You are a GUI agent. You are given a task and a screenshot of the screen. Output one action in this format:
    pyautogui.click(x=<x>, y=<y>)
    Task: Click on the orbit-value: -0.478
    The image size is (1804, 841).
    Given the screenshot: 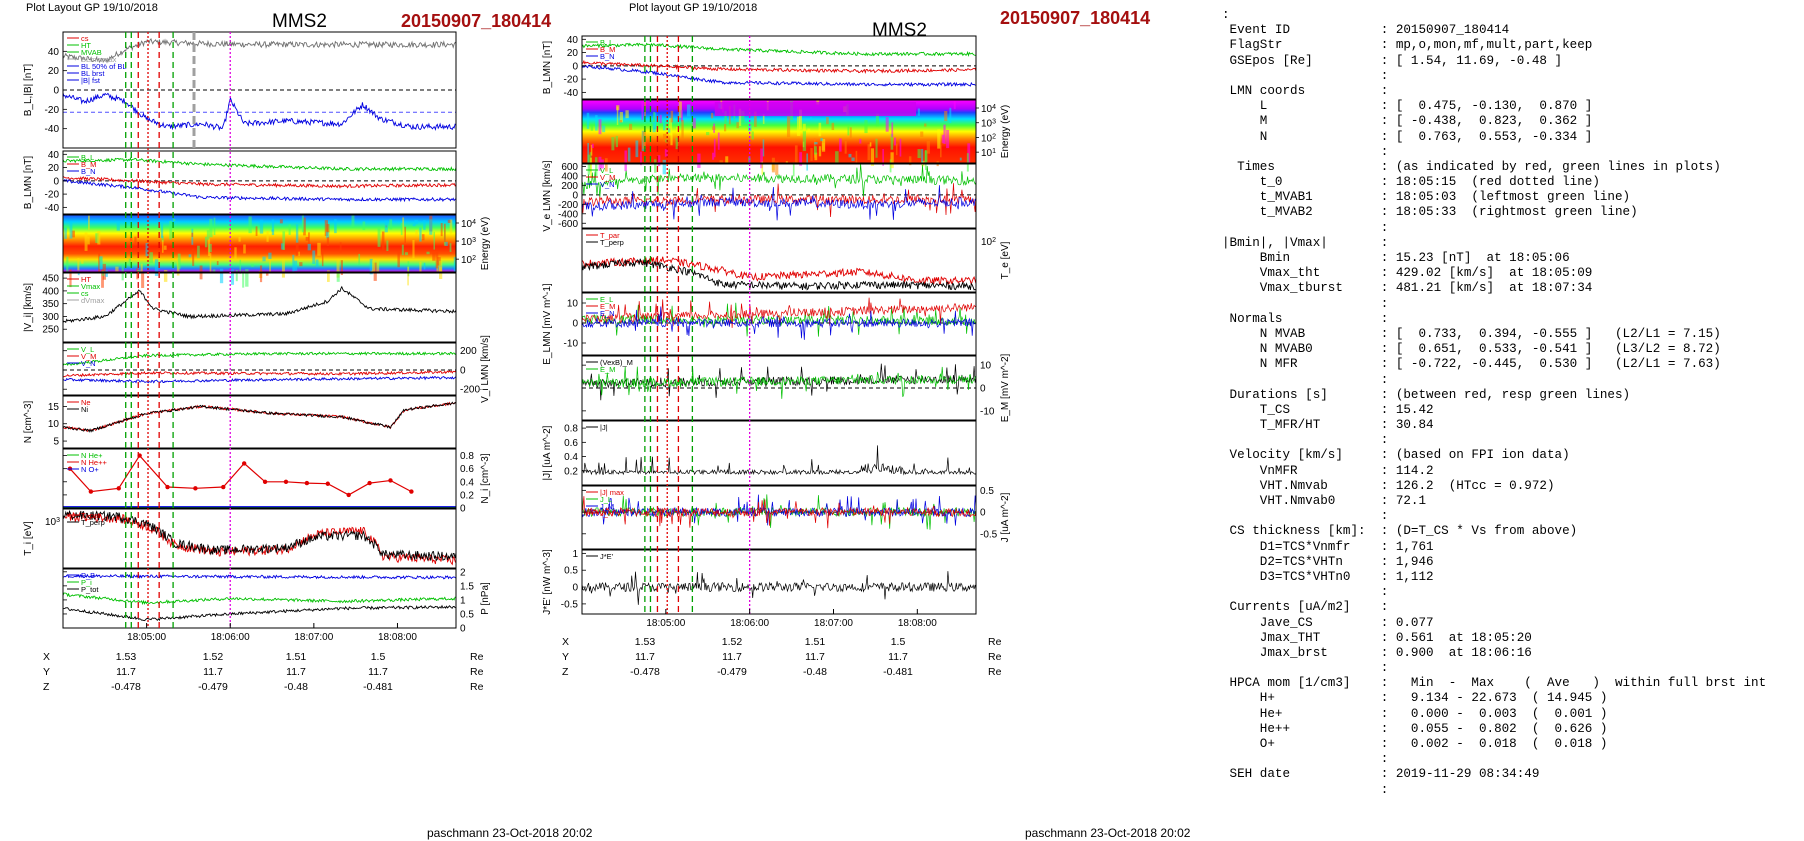 What is the action you would take?
    pyautogui.click(x=645, y=672)
    